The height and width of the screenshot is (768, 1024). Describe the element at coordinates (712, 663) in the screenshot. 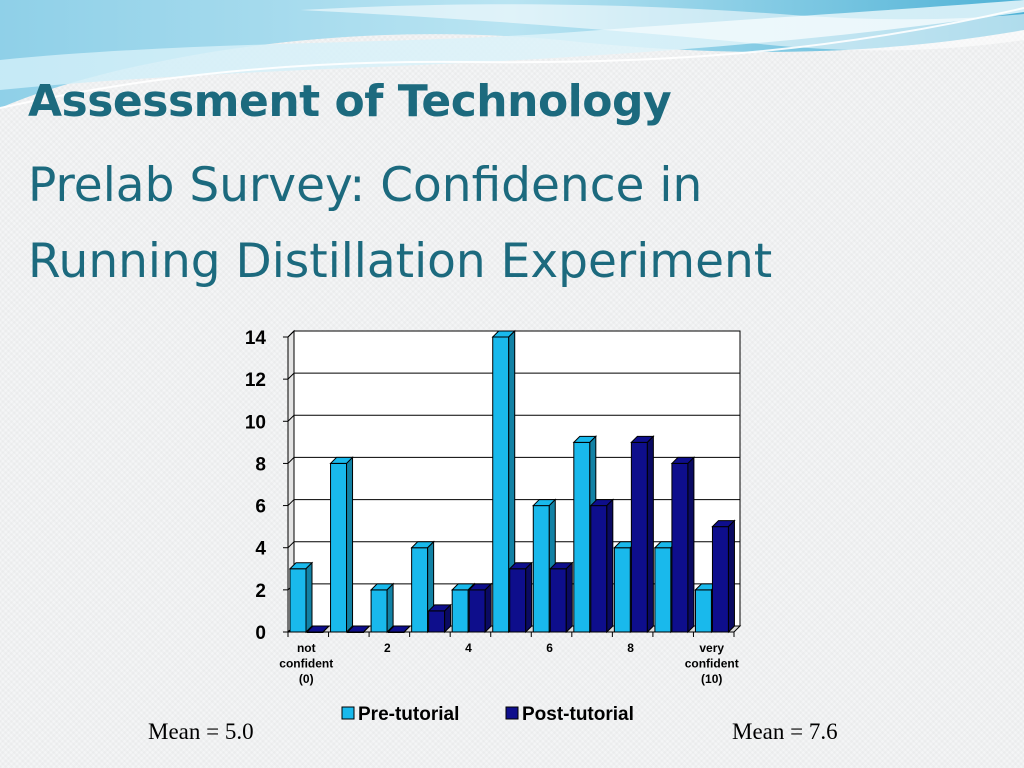

I see `x-tick-label-10: very confident (10)` at that location.